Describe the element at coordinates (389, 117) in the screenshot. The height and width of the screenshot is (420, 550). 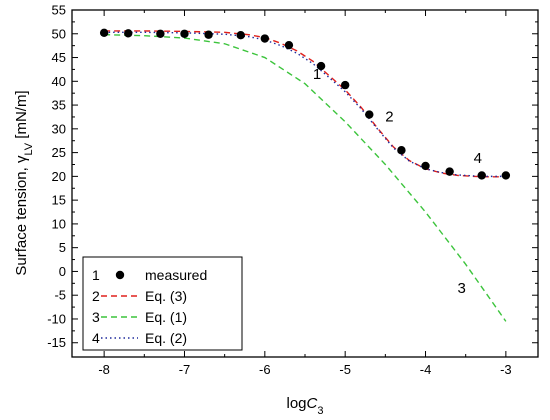
I see `curve-number-label: 2` at that location.